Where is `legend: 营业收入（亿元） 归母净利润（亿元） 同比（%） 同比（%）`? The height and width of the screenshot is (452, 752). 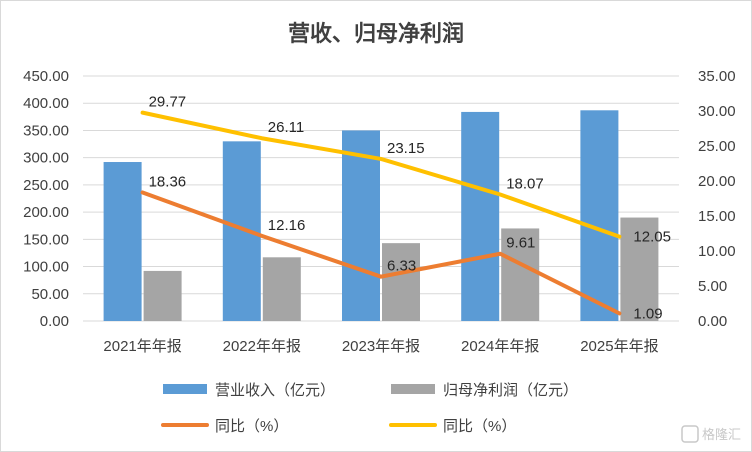
legend: 营业收入（亿元） 归母净利润（亿元） 同比（%） 同比（%） is located at coordinates (369, 408).